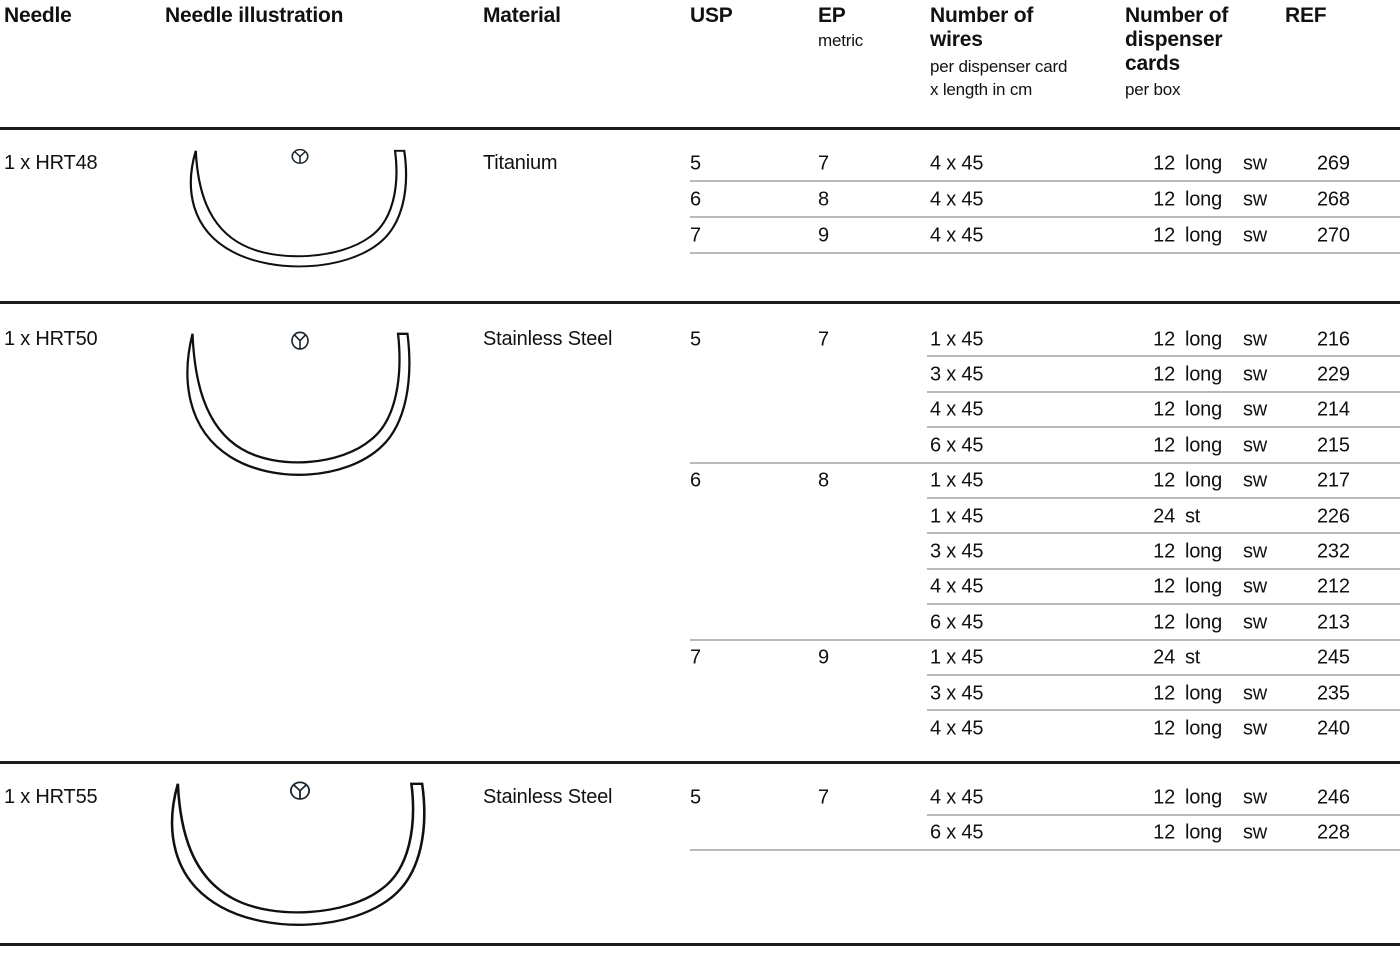 Image resolution: width=1400 pixels, height=954 pixels. I want to click on table-row: 3 x 45 12 long sw 229, so click(1045, 375).